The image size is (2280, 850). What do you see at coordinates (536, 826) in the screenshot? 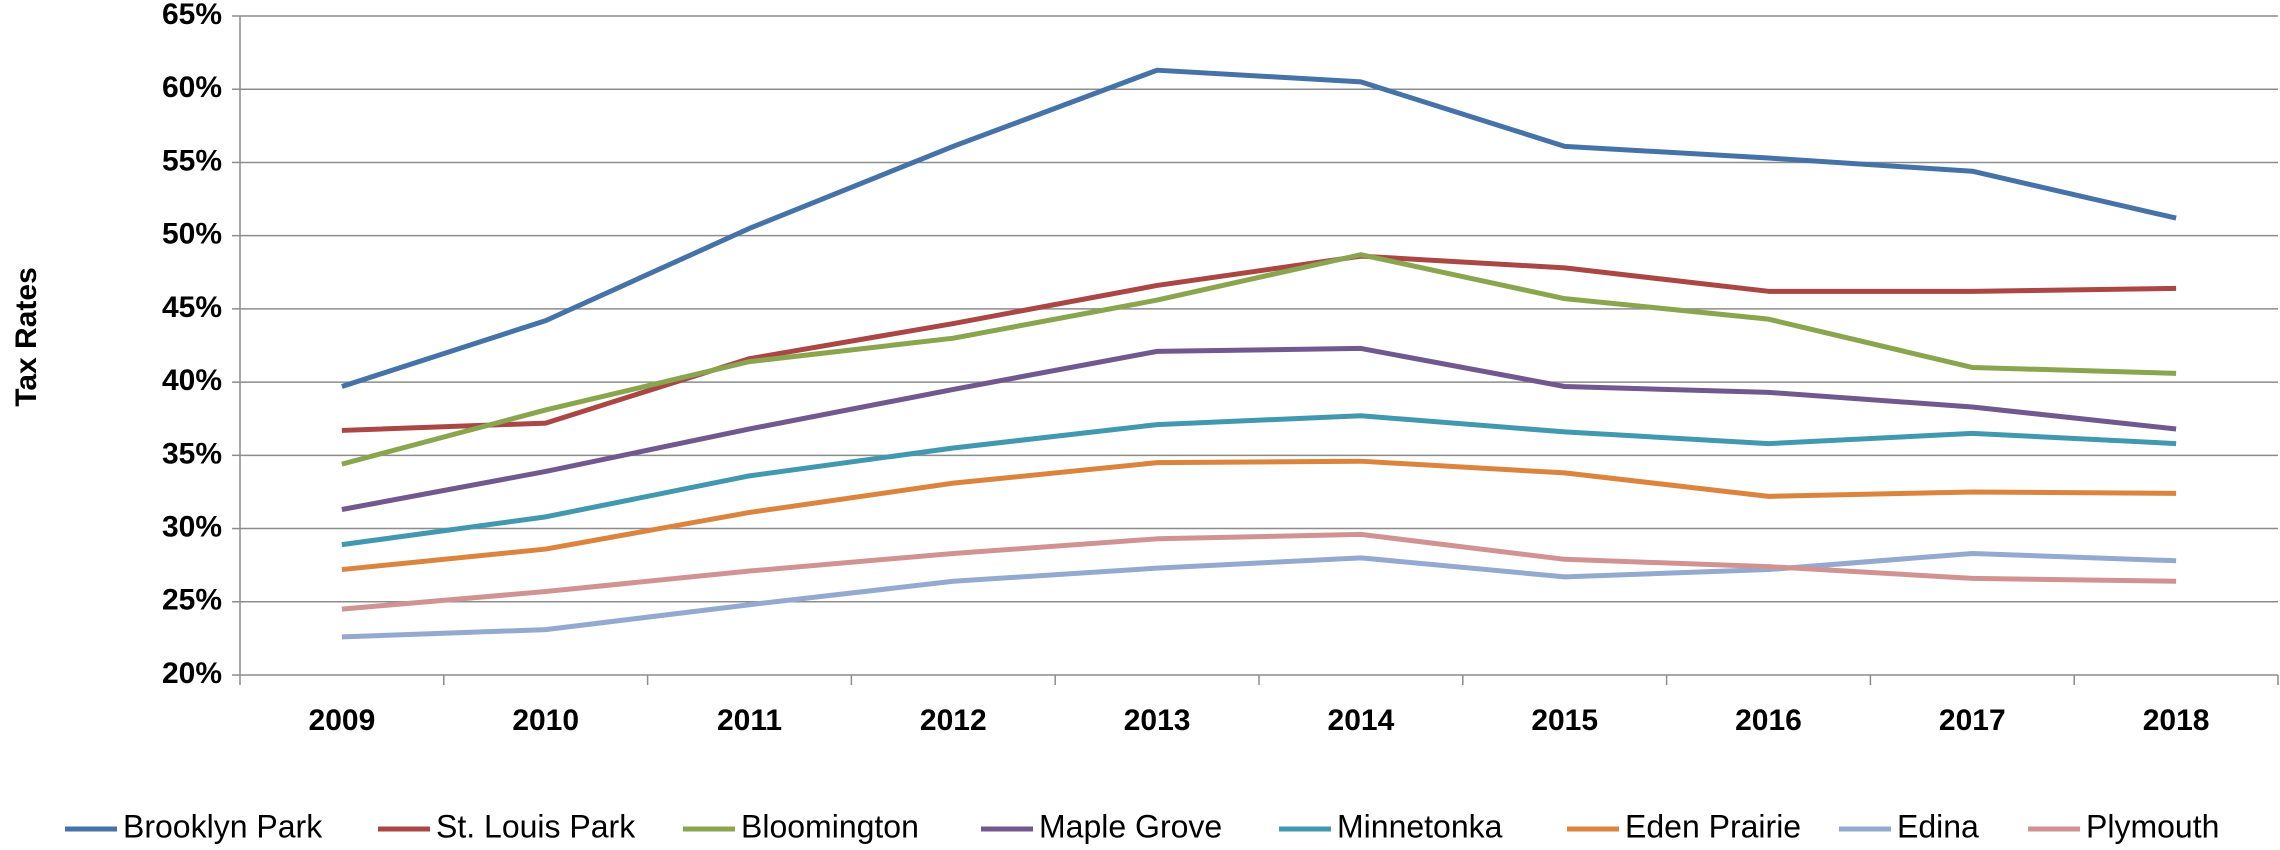
I see `legend-label: St. Louis Park` at bounding box center [536, 826].